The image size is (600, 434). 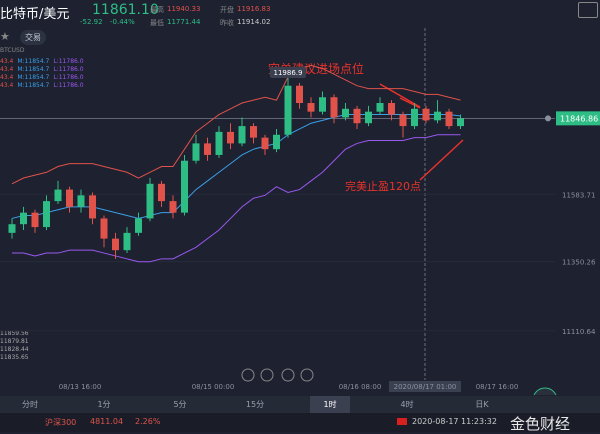 What do you see at coordinates (330, 404) in the screenshot?
I see `timeframe: 1时` at bounding box center [330, 404].